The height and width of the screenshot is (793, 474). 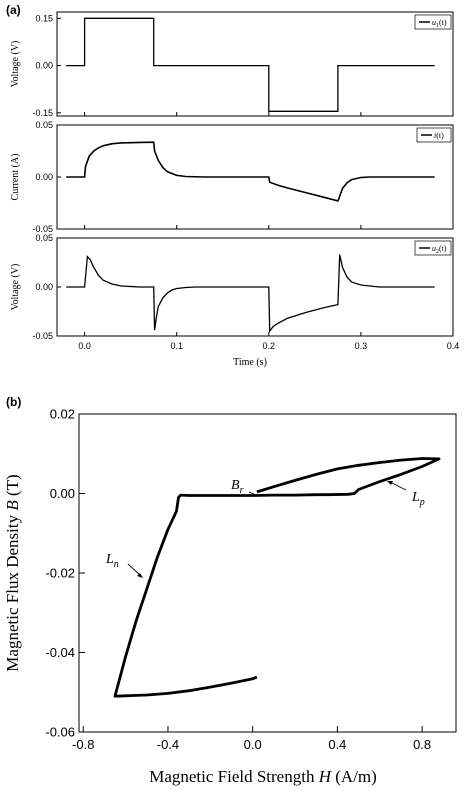 I want to click on panel-label-a: (a), so click(x=13, y=10).